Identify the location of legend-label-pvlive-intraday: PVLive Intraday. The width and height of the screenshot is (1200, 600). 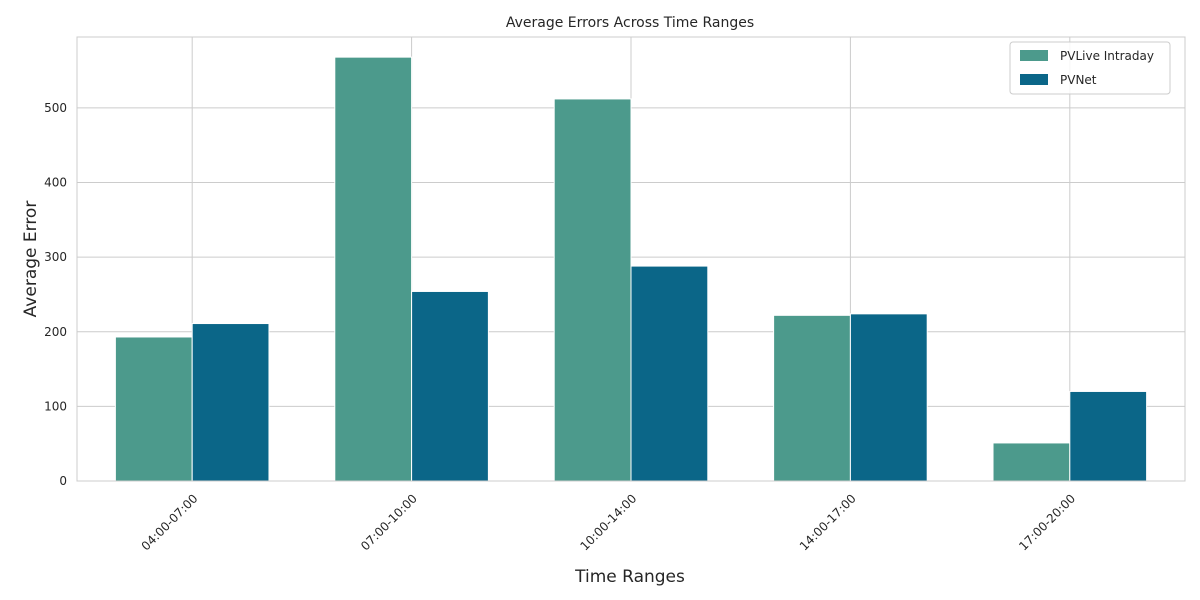
(1107, 56).